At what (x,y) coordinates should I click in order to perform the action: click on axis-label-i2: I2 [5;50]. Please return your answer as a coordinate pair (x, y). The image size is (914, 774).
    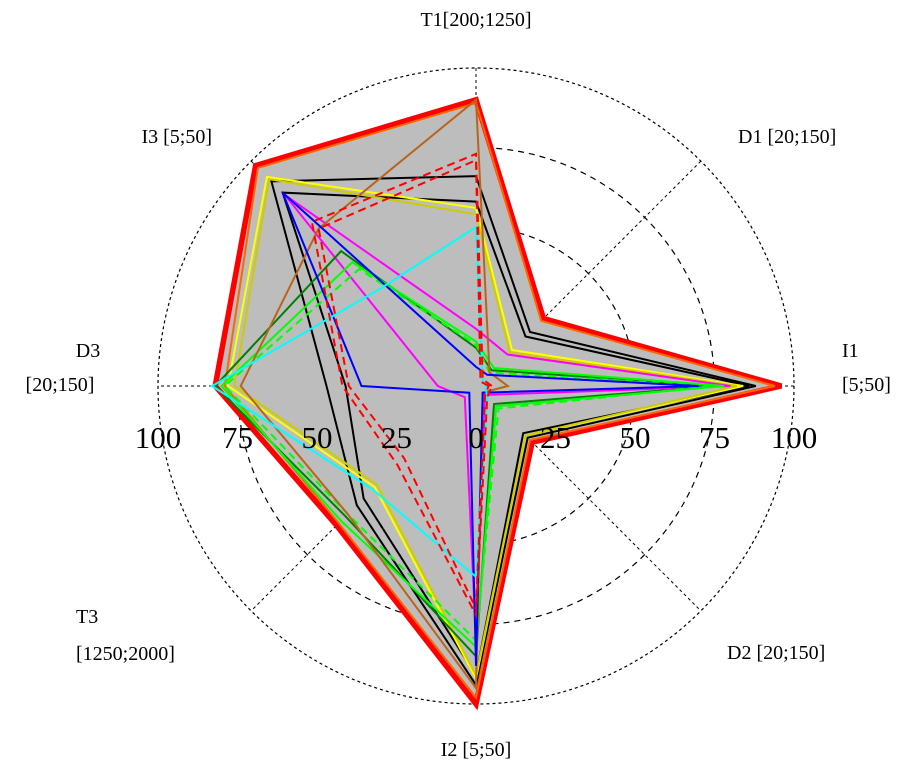
    Looking at the image, I should click on (476, 750).